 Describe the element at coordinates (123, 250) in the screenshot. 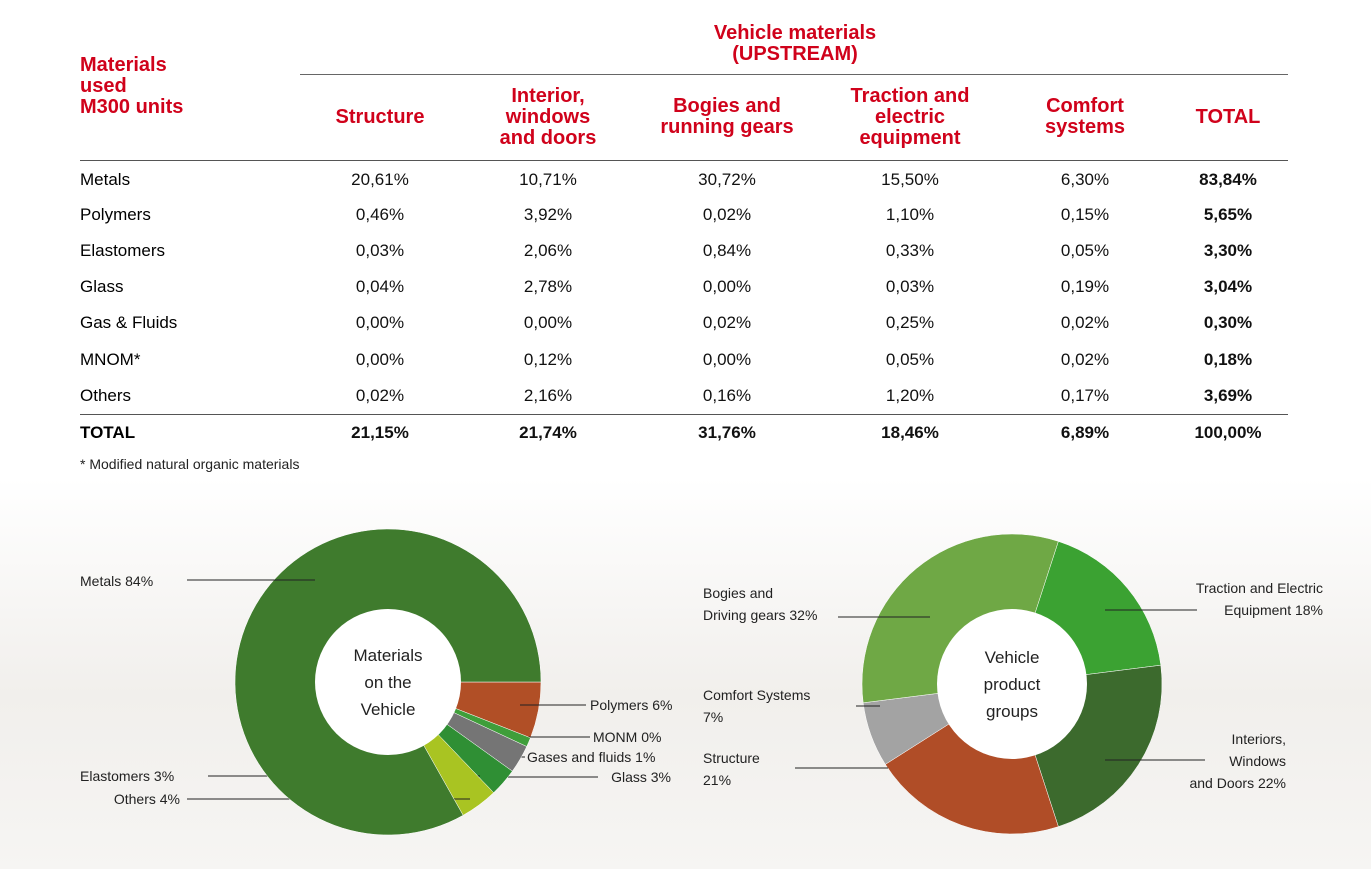

I see `row-label: Elastomers` at that location.